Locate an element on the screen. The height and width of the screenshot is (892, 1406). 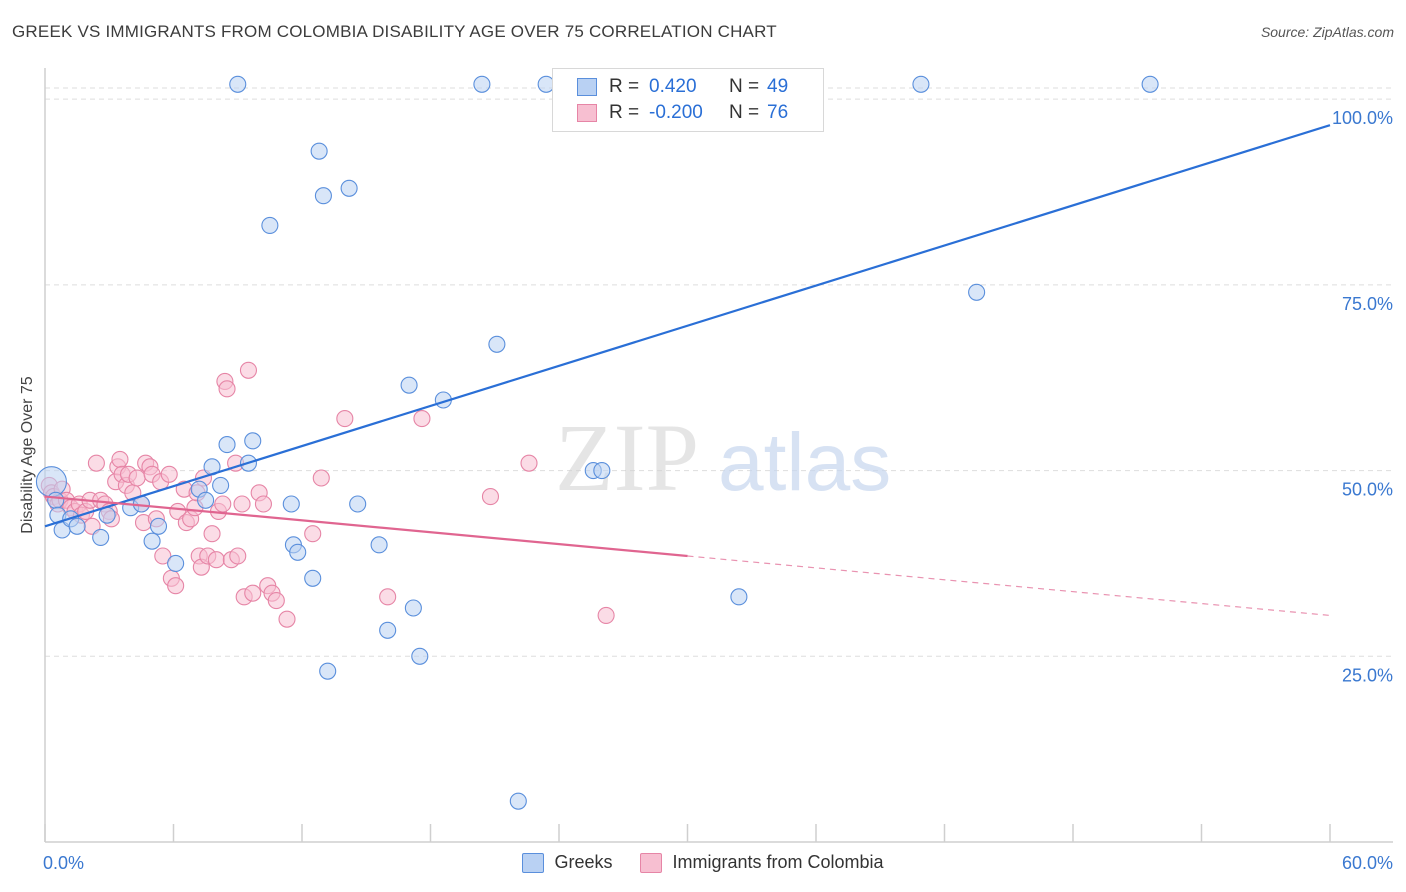
legend-row-greeks: R = 0.420 N = 49 is located at coordinates (682, 87).